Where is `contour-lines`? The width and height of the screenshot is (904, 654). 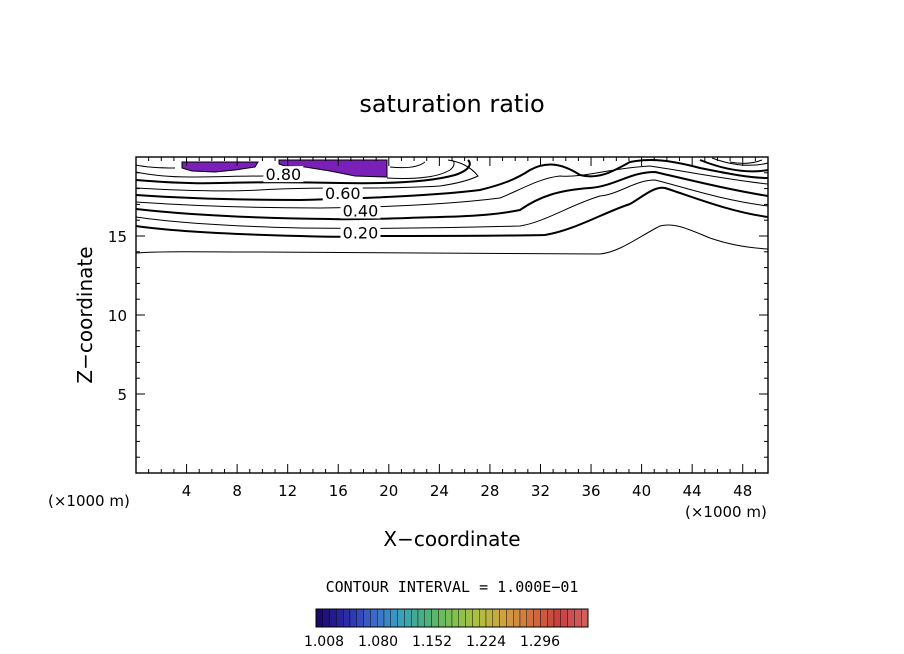
contour-lines is located at coordinates (452, 206).